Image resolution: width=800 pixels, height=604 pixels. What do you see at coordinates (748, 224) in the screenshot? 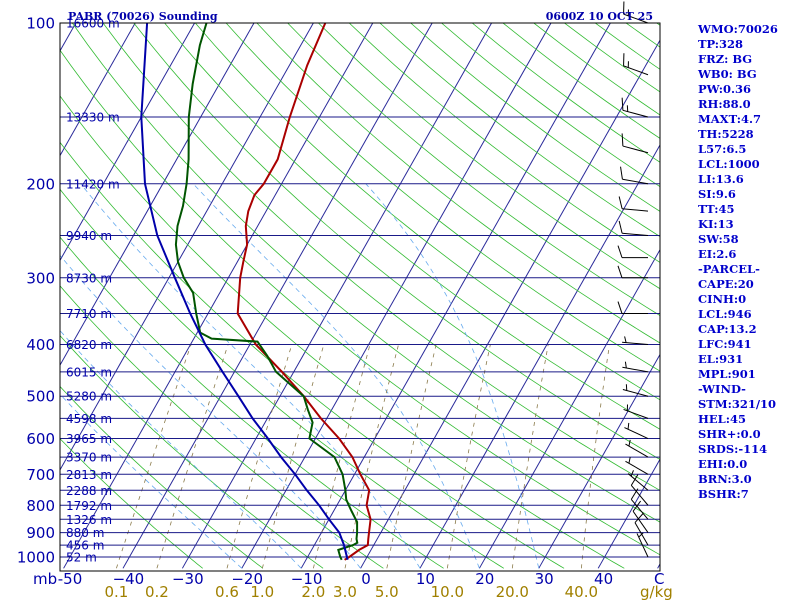
I see `stat-item: KI:13` at bounding box center [748, 224].